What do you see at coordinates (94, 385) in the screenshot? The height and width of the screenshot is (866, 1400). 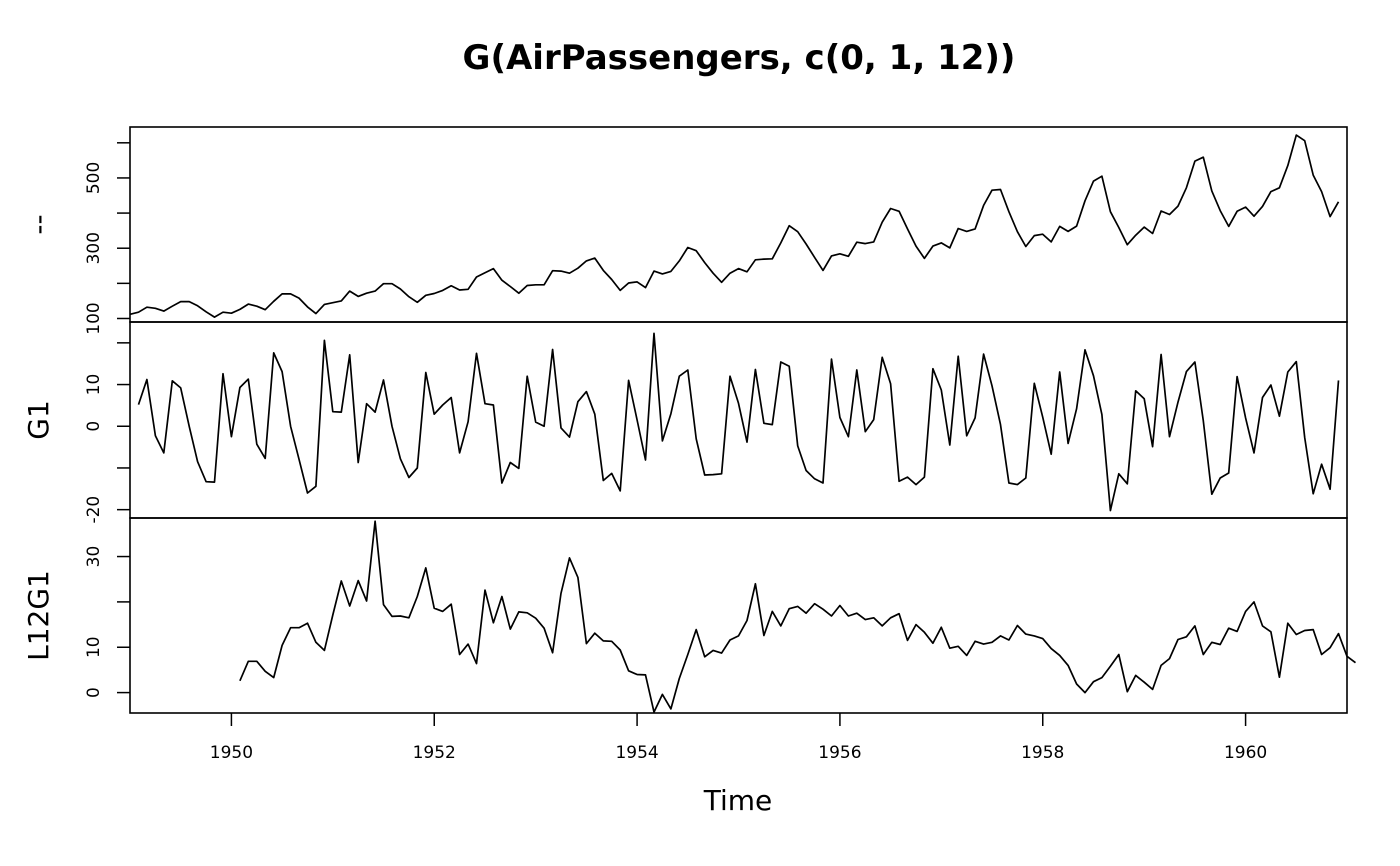 I see `y-tick-label-g1: 10` at bounding box center [94, 385].